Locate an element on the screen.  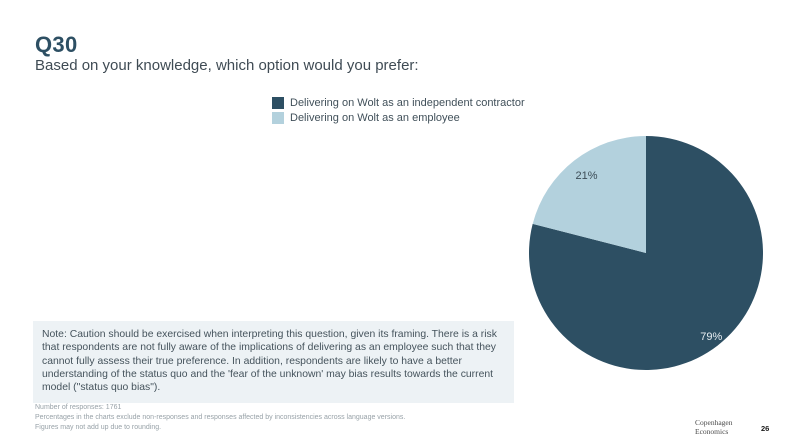
footnote-line: Number of responses: 1761 is located at coordinates (78, 407).